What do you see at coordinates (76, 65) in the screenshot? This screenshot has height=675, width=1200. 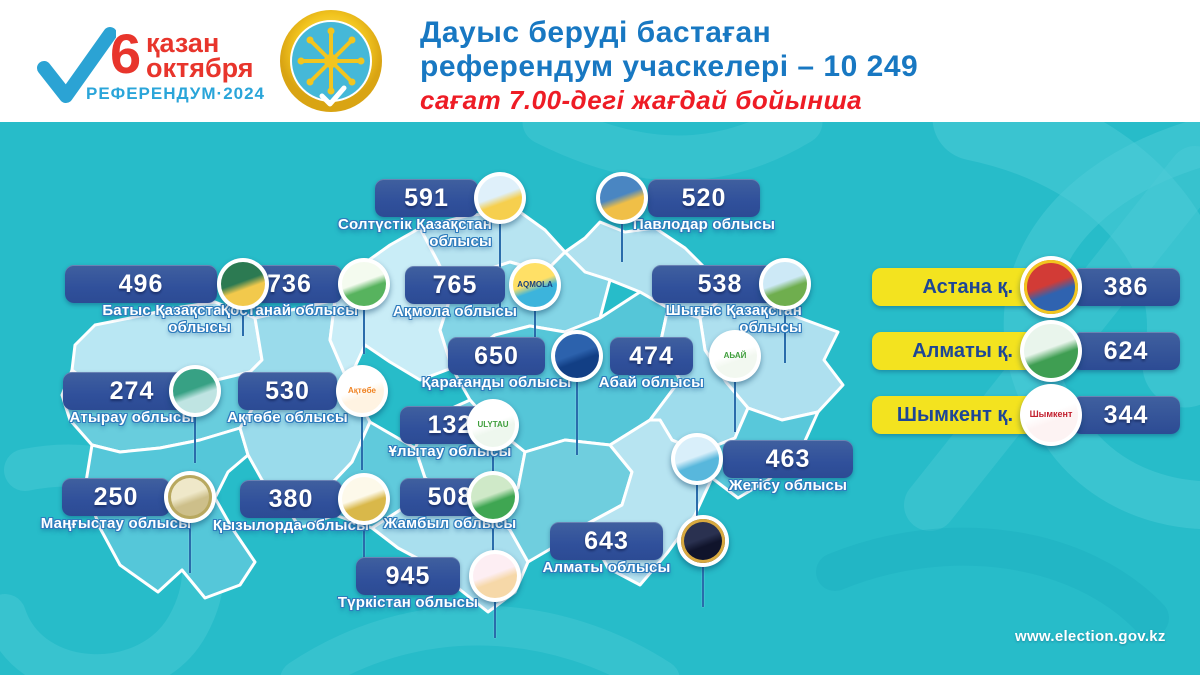 I see `checkmark-icon` at bounding box center [76, 65].